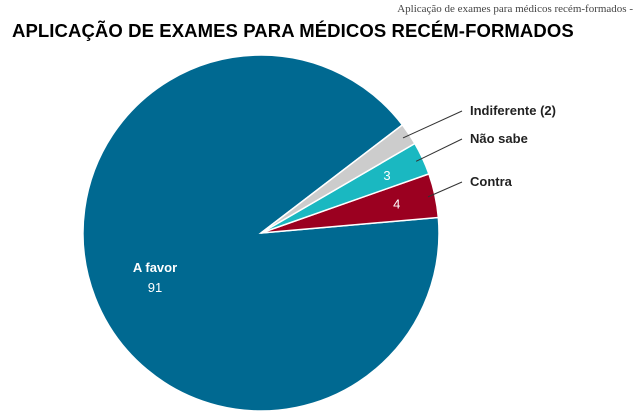 This screenshot has height=419, width=639. What do you see at coordinates (386, 175) in the screenshot?
I see `slice-value-nao-sabe: 3` at bounding box center [386, 175].